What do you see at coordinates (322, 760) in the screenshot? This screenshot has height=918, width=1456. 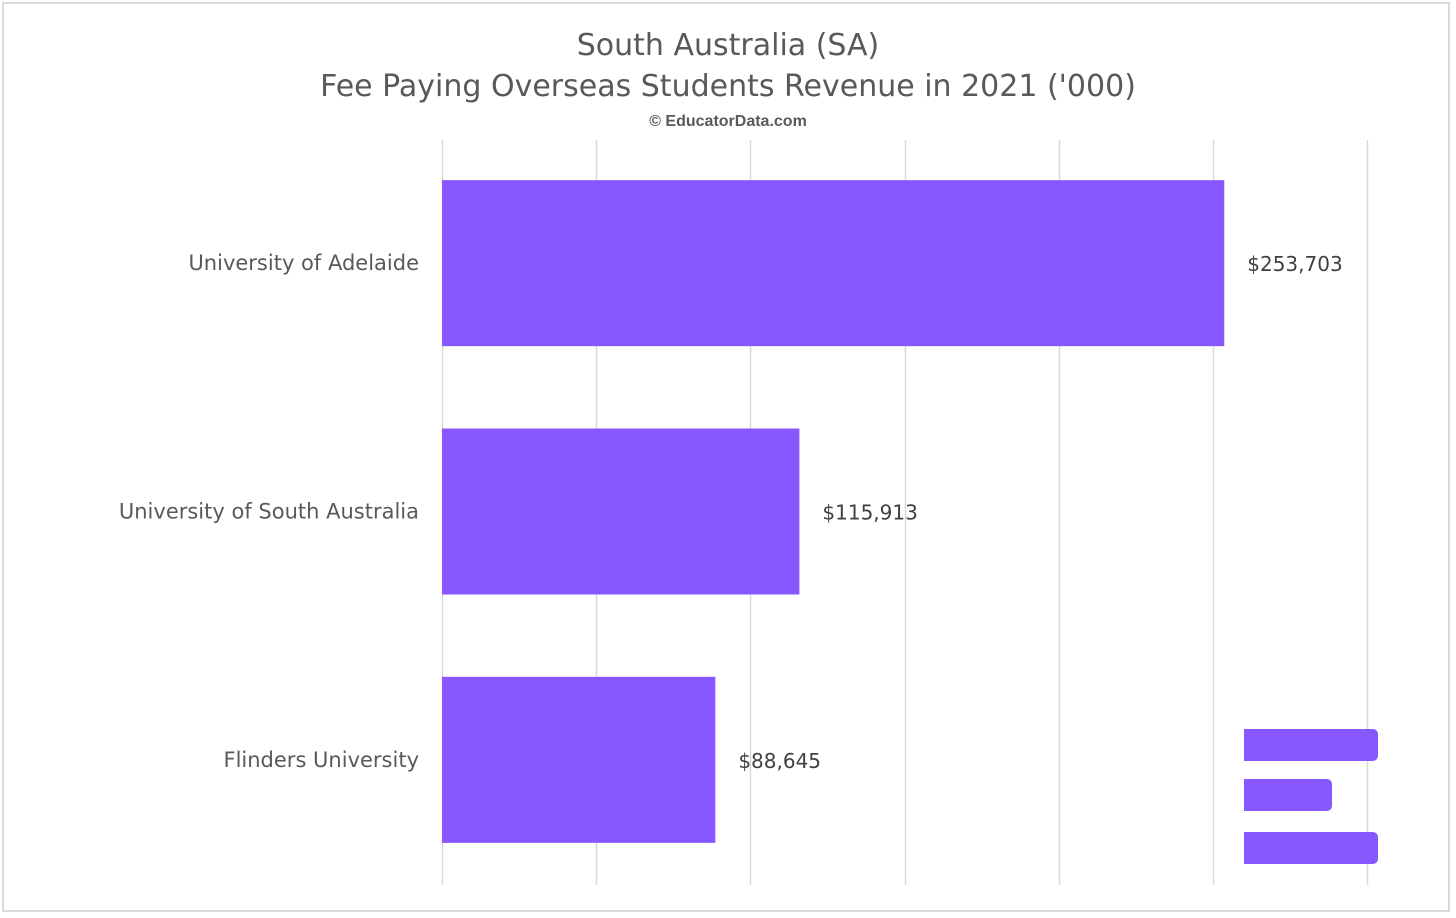 I see `category-label: Flinders University` at bounding box center [322, 760].